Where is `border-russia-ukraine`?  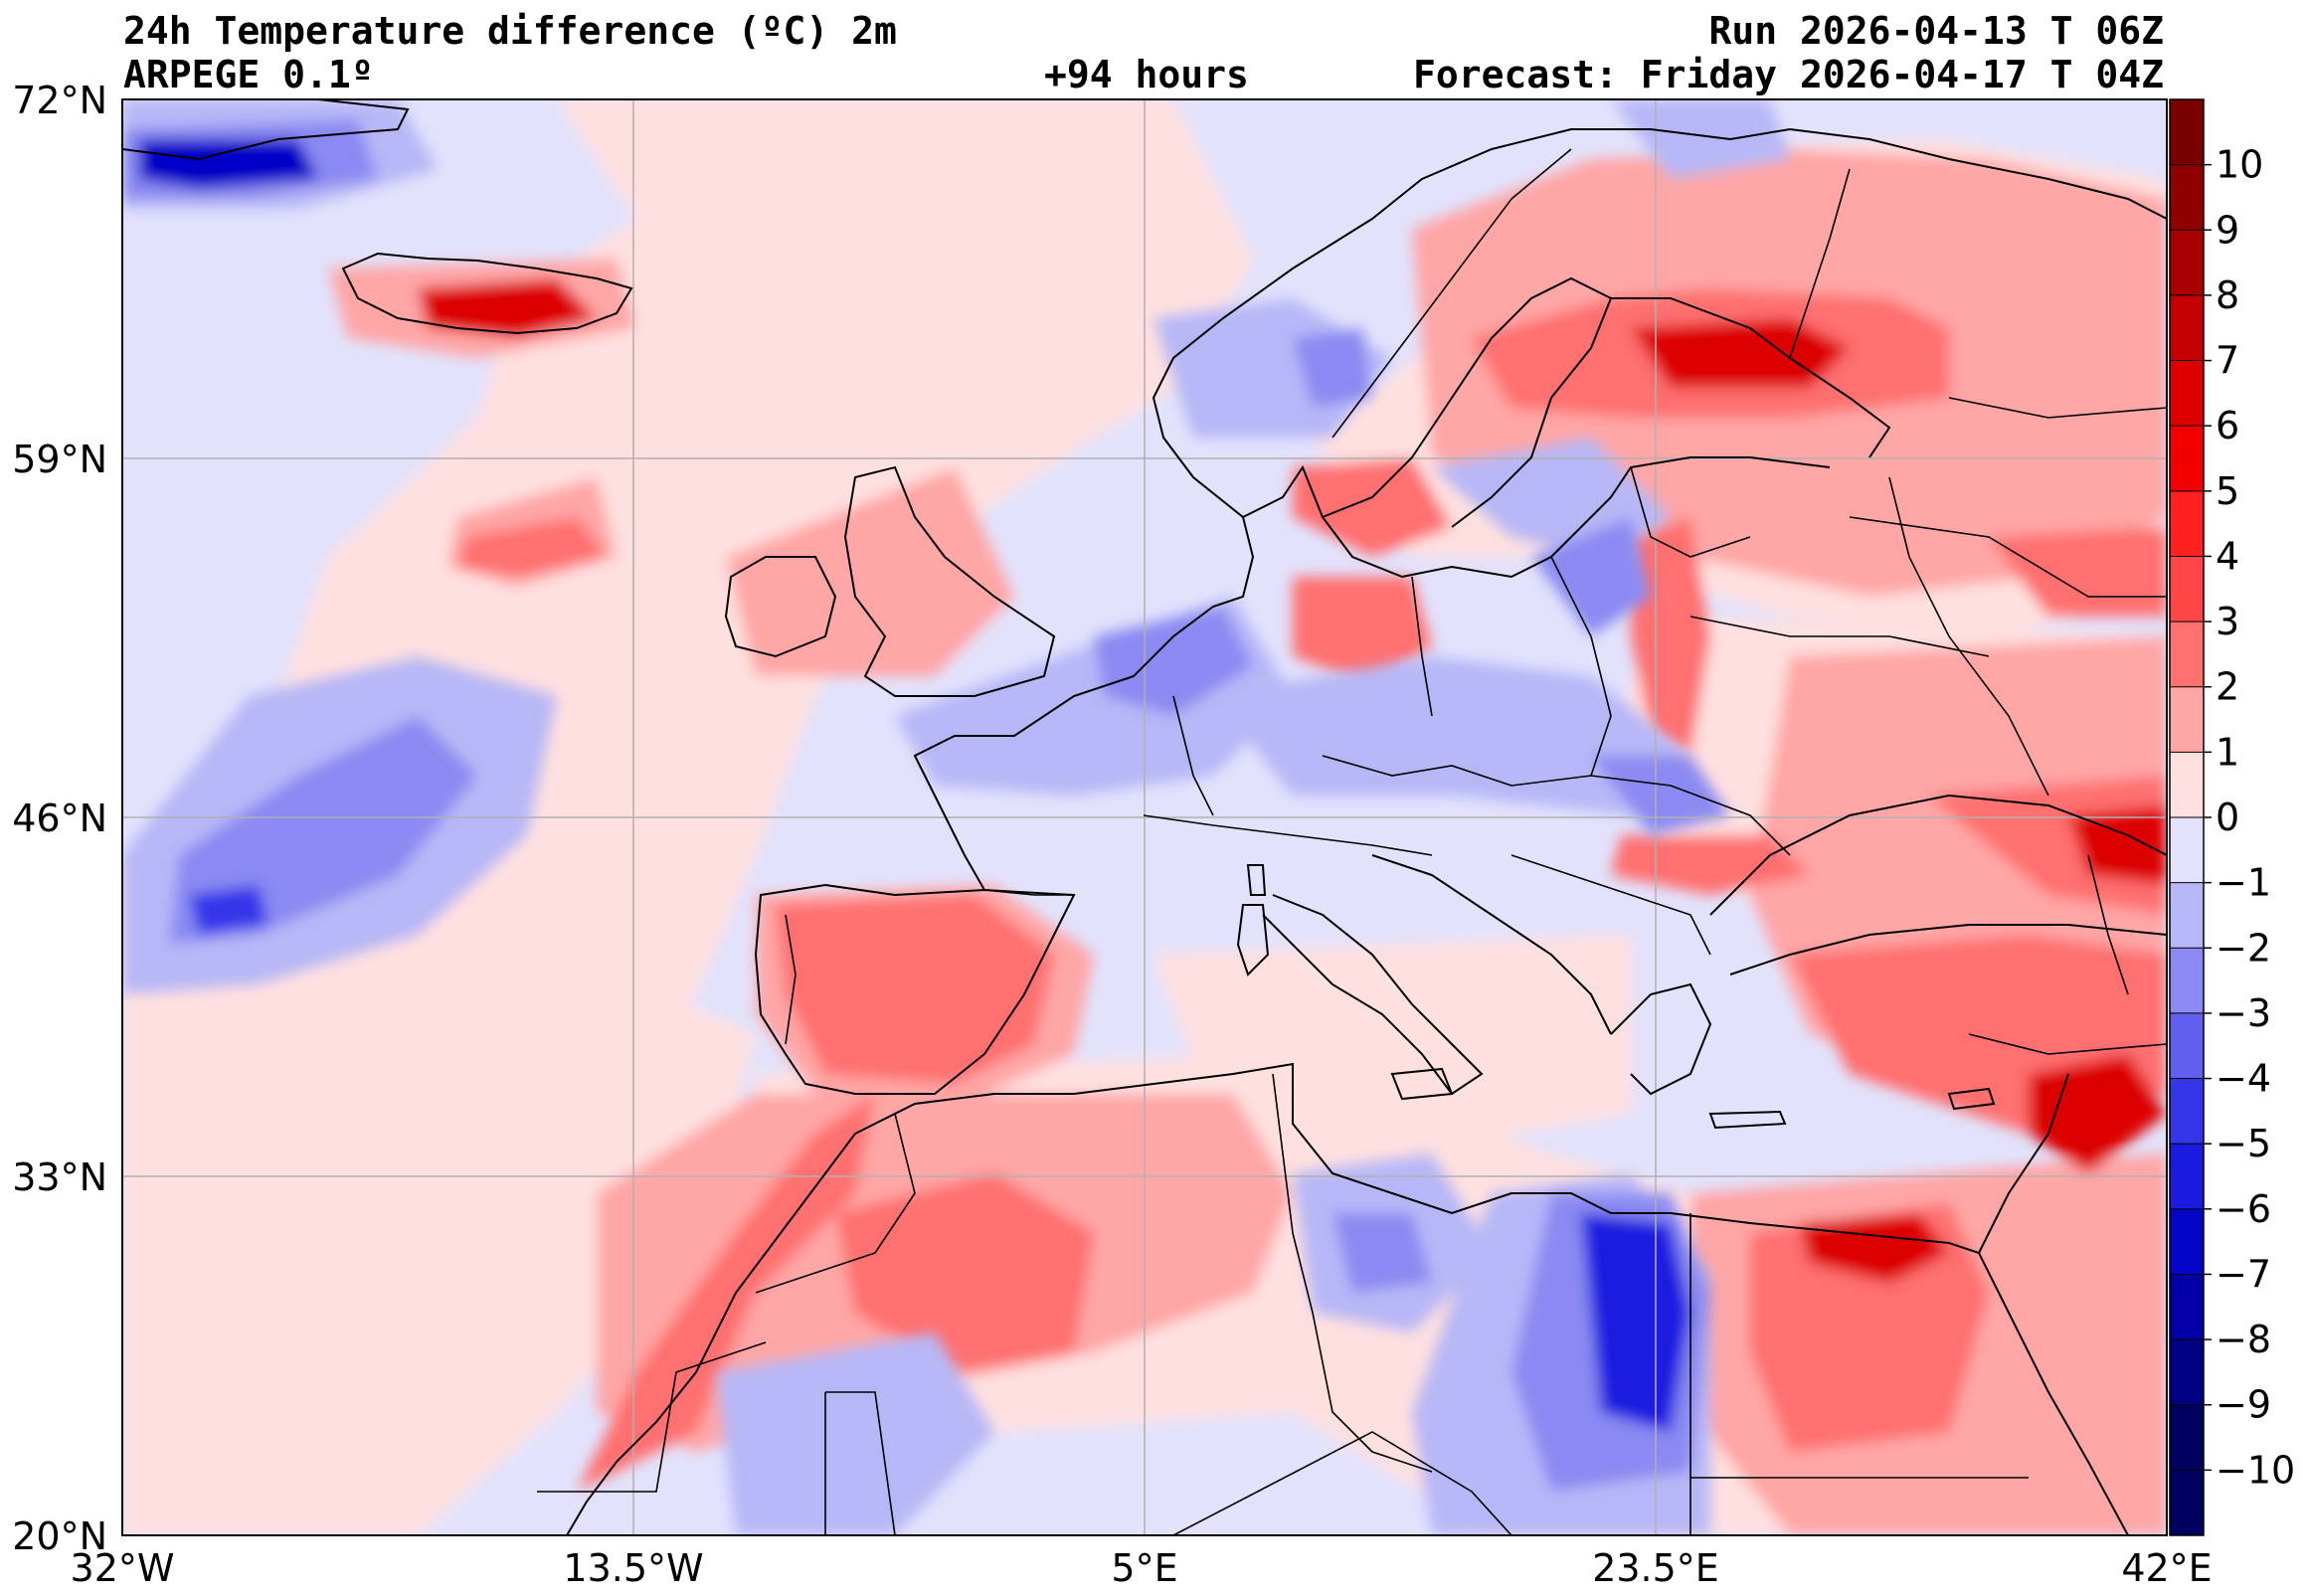 border-russia-ukraine is located at coordinates (1968, 637).